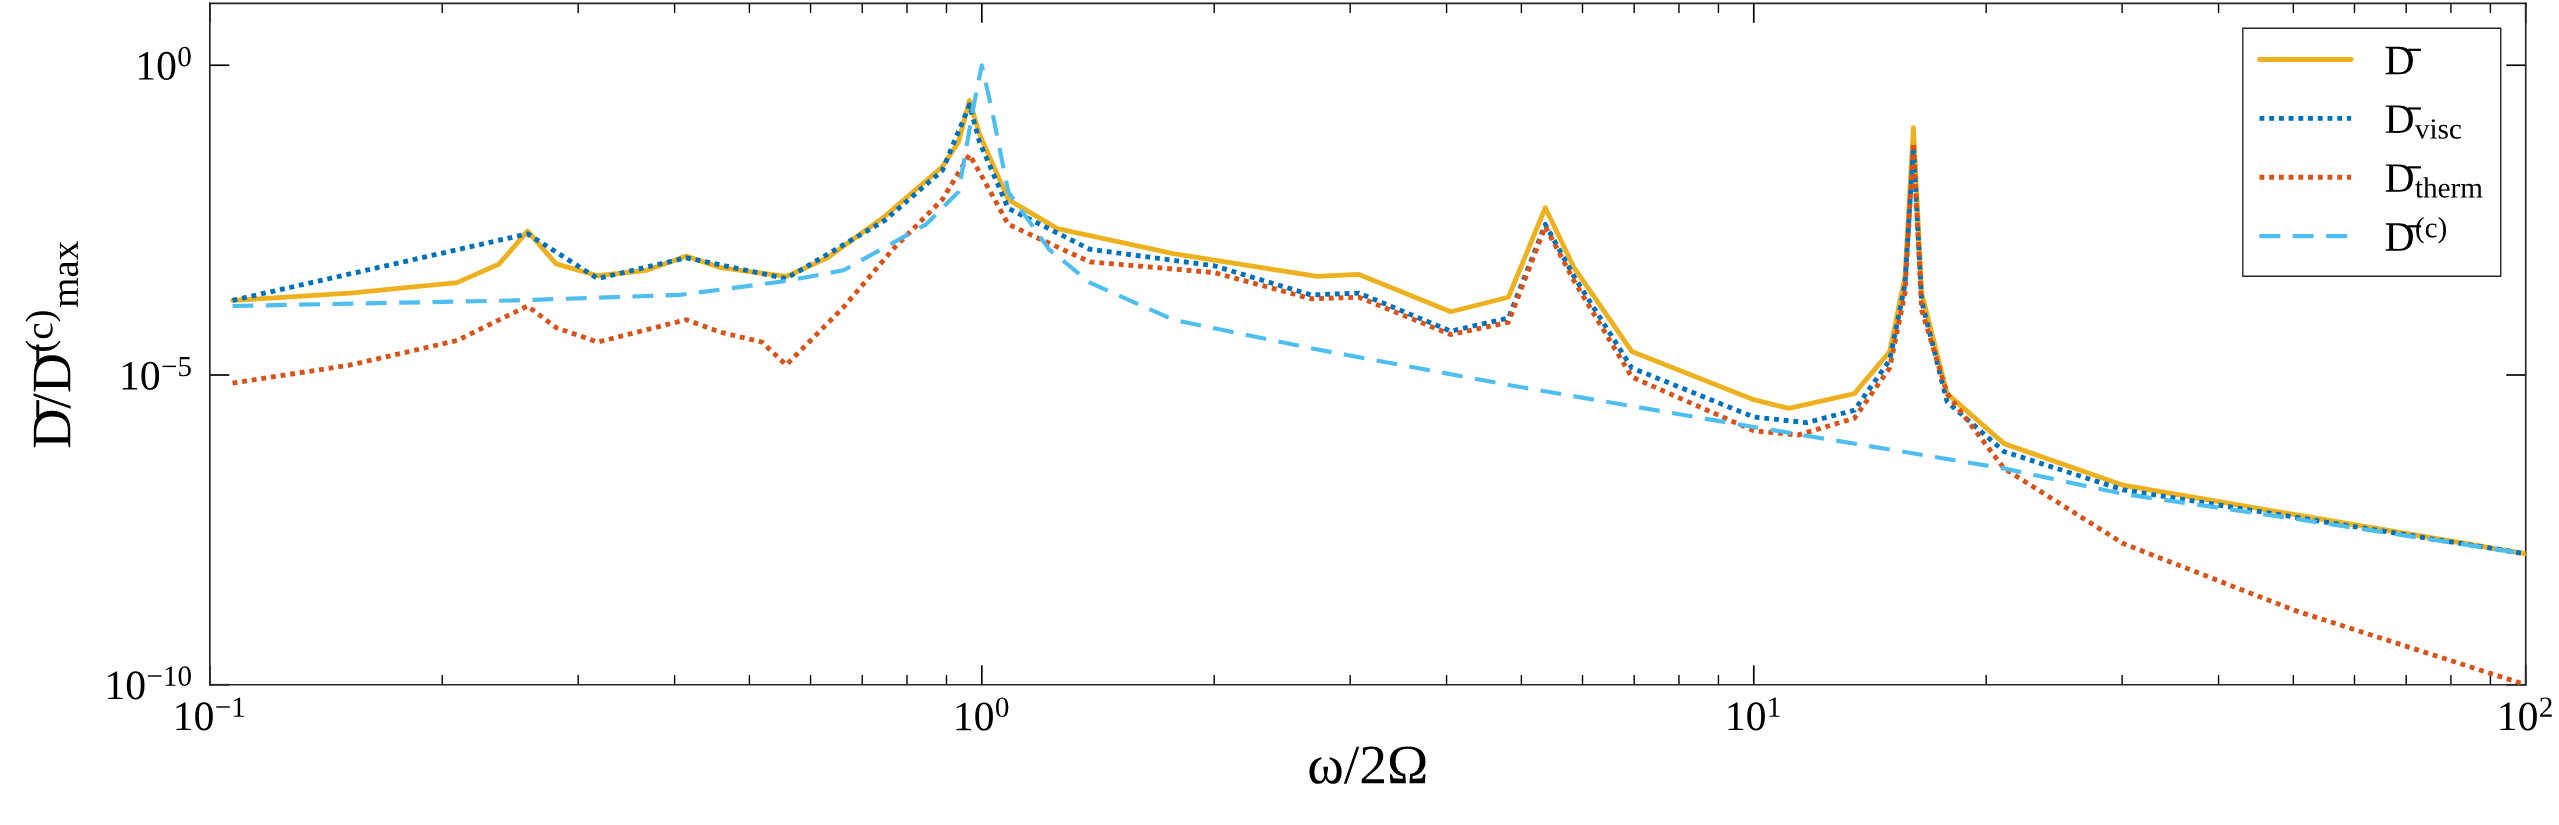 This screenshot has width=2559, height=825. I want to click on legend-label: D̄$_{visc}$, so click(2423, 122).